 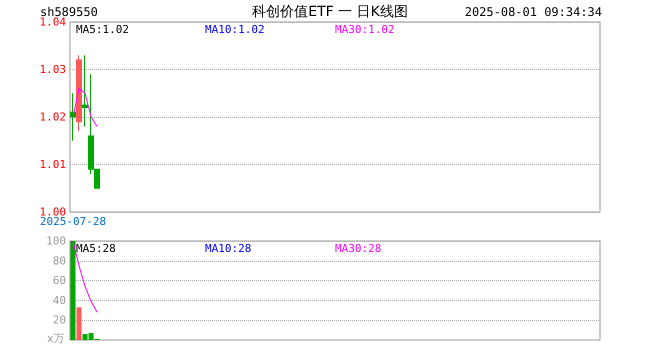 What do you see at coordinates (96, 248) in the screenshot?
I see `annotation: MA5:28` at bounding box center [96, 248].